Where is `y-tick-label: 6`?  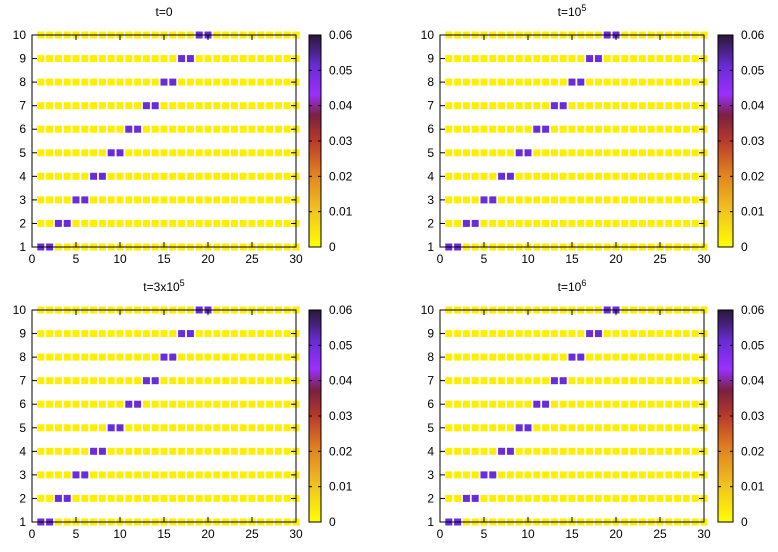 y-tick-label: 6 is located at coordinates (22, 404).